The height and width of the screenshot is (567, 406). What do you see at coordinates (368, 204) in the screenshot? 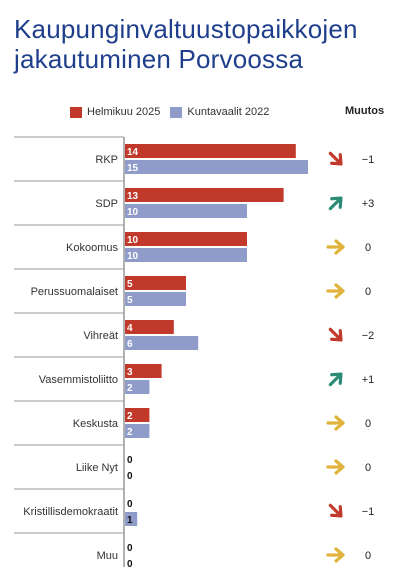
I see `change-value: +3` at bounding box center [368, 204].